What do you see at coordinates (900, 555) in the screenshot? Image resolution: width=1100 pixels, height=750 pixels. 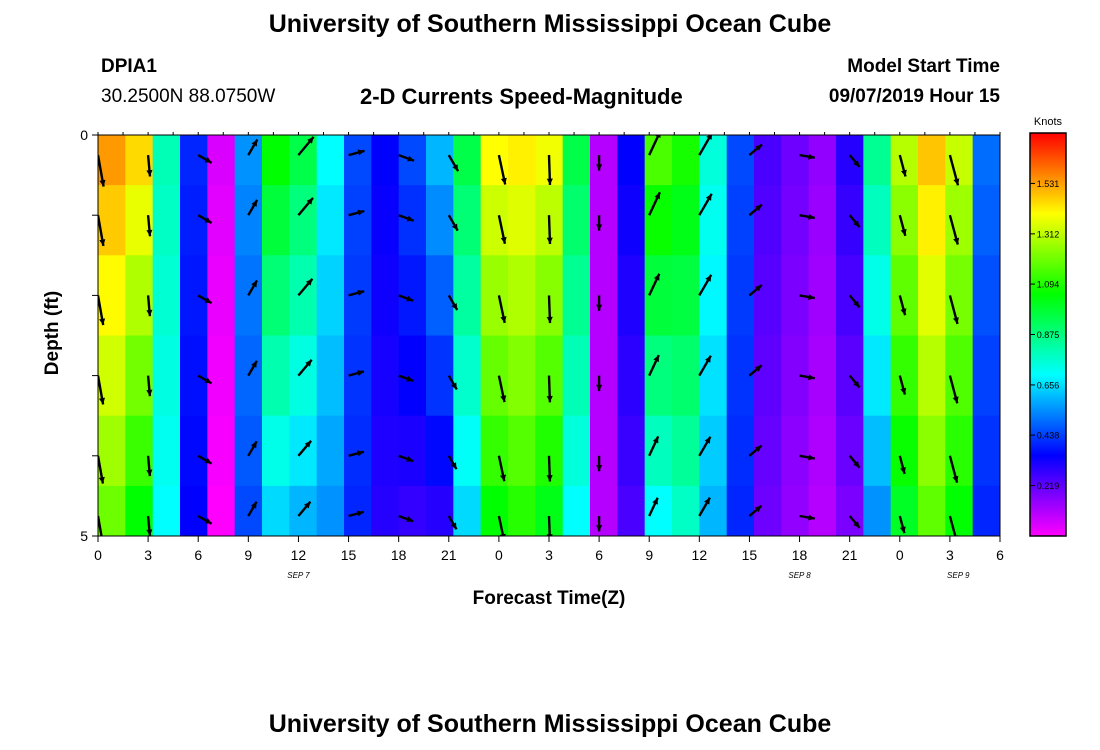 I see `x-tick-label: 0` at bounding box center [900, 555].